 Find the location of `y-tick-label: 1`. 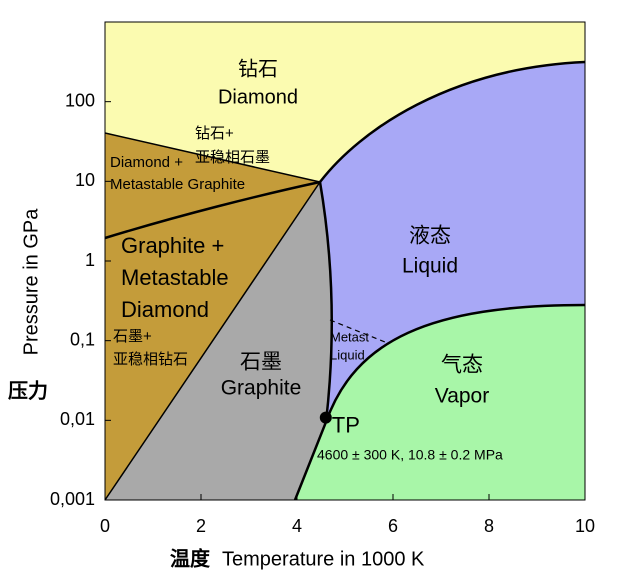

y-tick-label: 1 is located at coordinates (90, 260).